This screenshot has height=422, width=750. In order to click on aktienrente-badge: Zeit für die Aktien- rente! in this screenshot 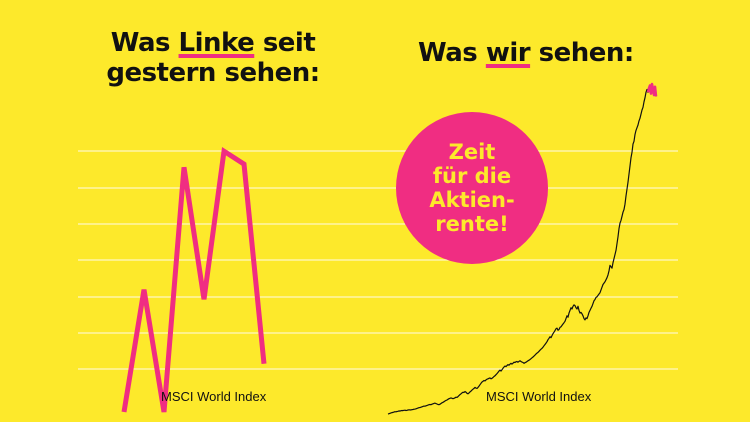, I will do `click(472, 188)`.